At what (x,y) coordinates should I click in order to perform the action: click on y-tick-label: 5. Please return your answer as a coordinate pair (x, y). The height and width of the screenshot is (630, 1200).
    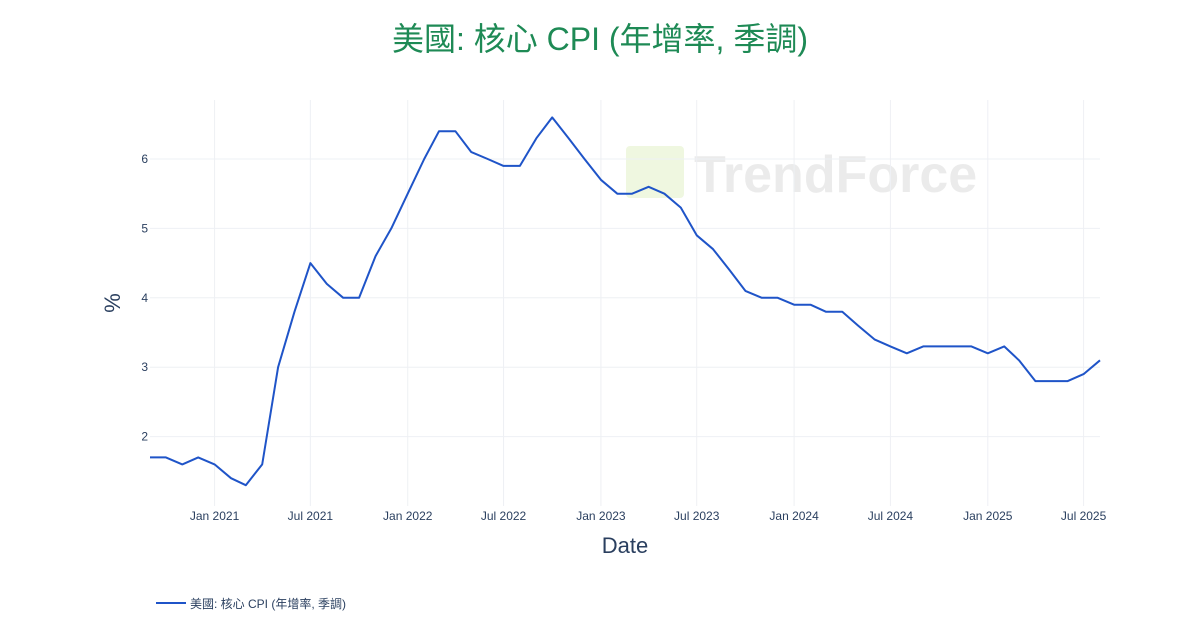
    Looking at the image, I should click on (144, 228).